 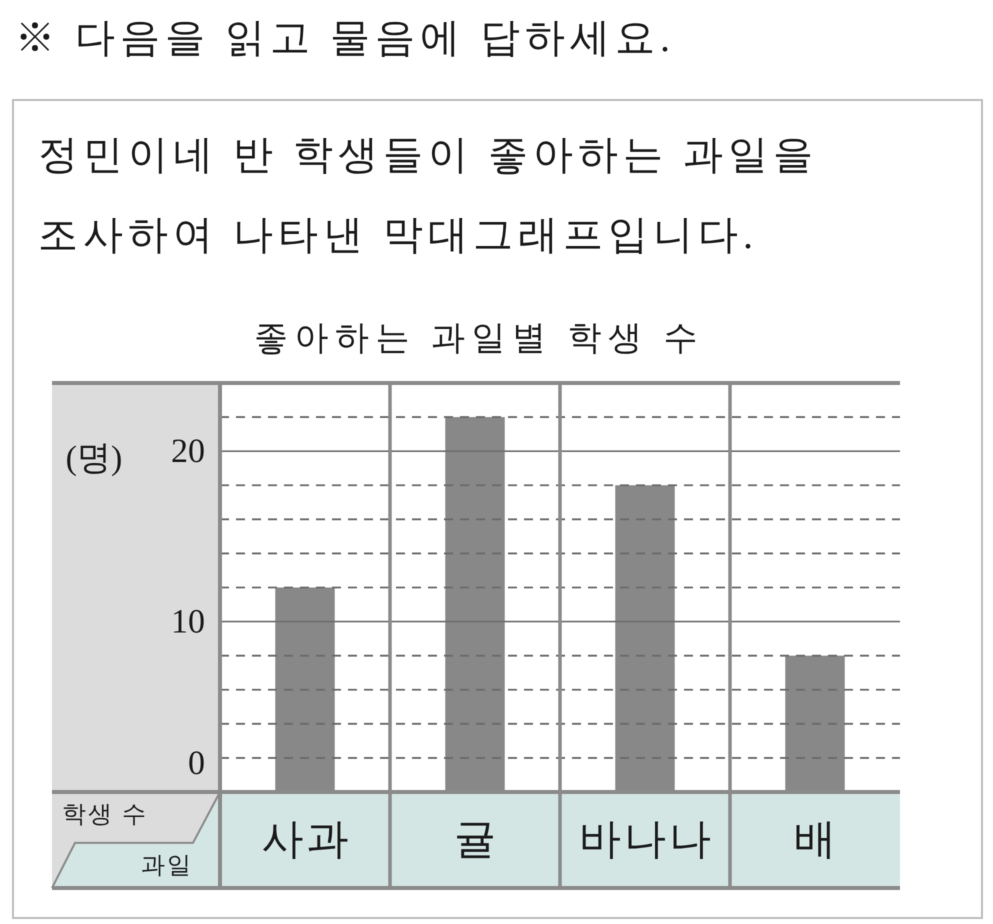 What do you see at coordinates (345, 37) in the screenshot?
I see `annotation: ※ 다음을 읽고 물음에 답하세요.` at bounding box center [345, 37].